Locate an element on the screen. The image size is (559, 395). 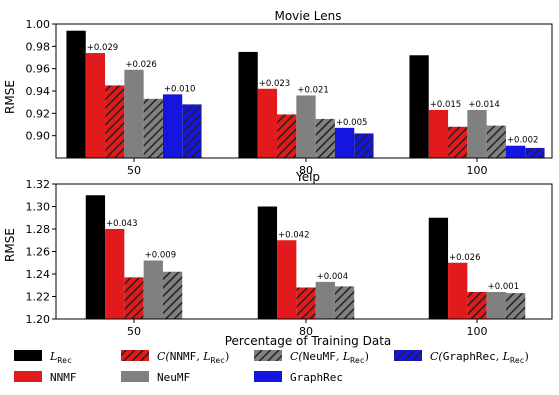
y-tick-label: 1.24 is located at coordinates (38, 274).